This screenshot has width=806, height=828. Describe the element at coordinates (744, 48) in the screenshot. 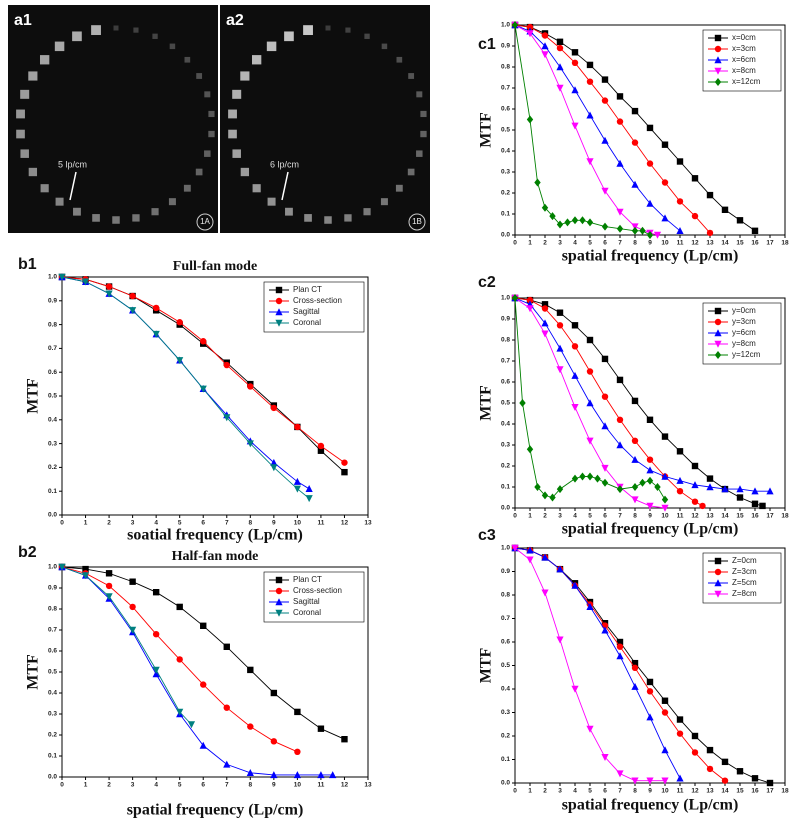

I see `legend-label: x=3cm` at that location.